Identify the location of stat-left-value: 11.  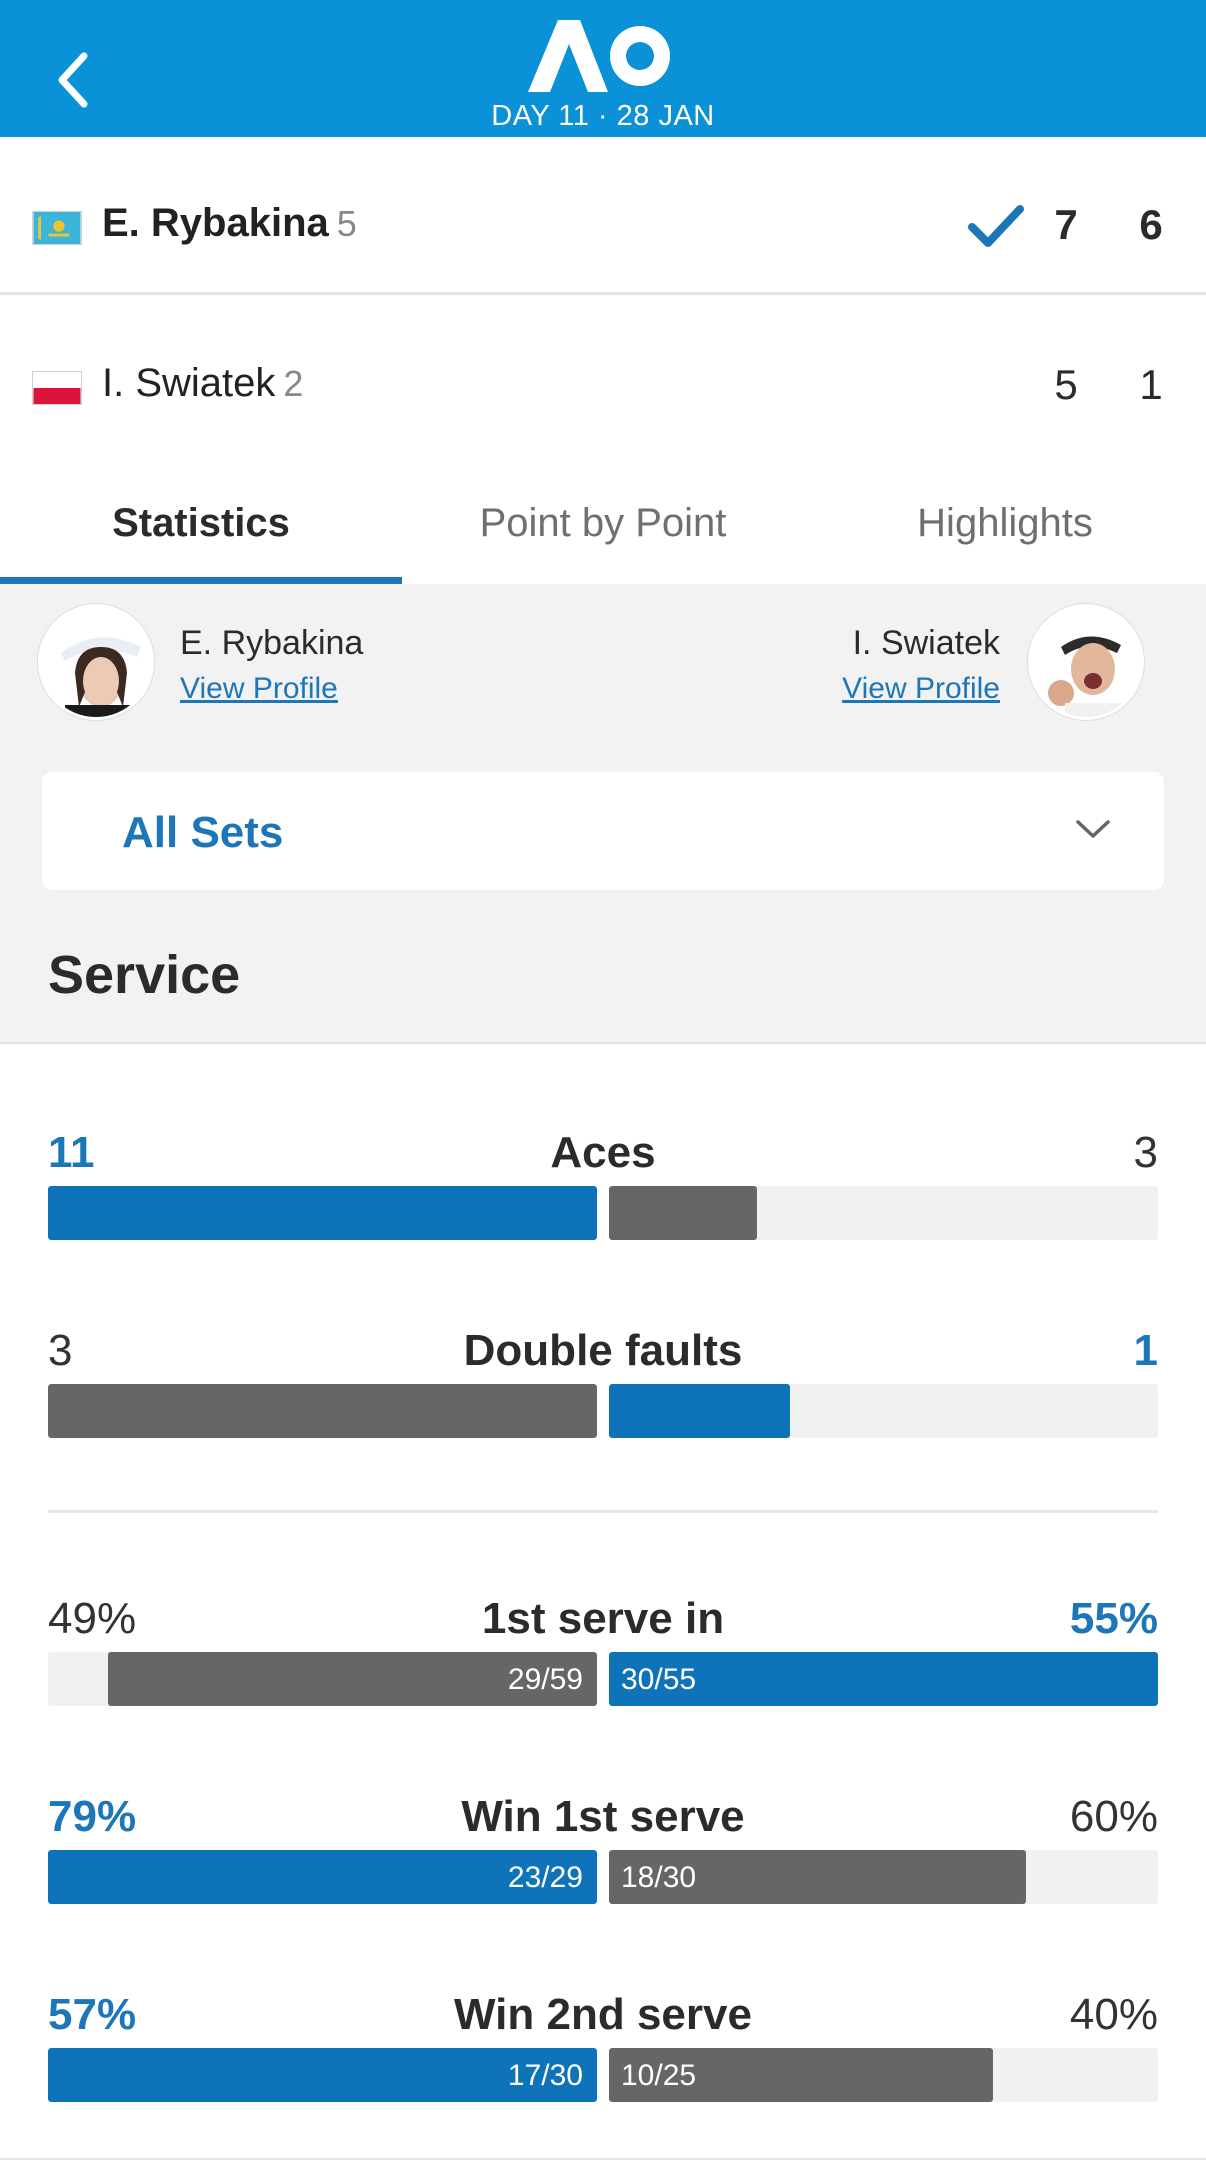
(71, 1152).